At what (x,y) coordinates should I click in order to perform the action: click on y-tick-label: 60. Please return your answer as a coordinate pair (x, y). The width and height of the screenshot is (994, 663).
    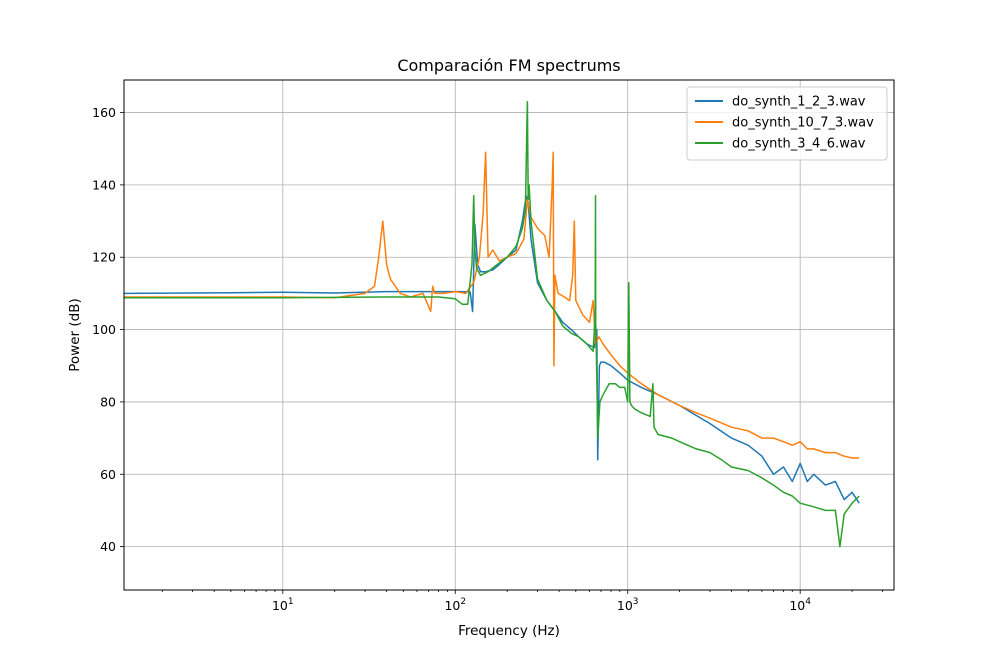
    Looking at the image, I should click on (108, 474).